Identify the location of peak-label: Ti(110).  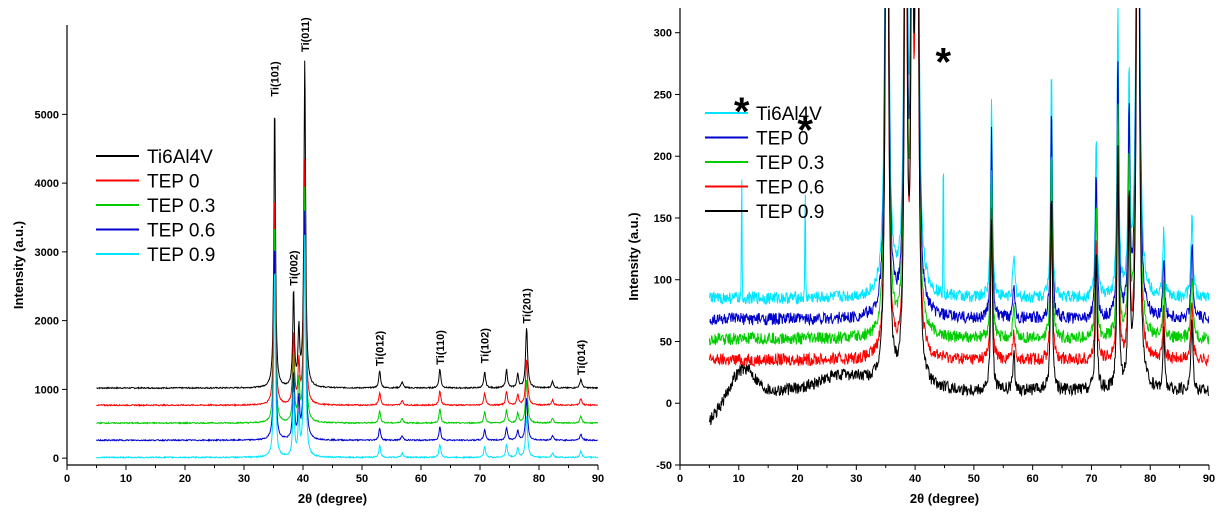
(441, 347).